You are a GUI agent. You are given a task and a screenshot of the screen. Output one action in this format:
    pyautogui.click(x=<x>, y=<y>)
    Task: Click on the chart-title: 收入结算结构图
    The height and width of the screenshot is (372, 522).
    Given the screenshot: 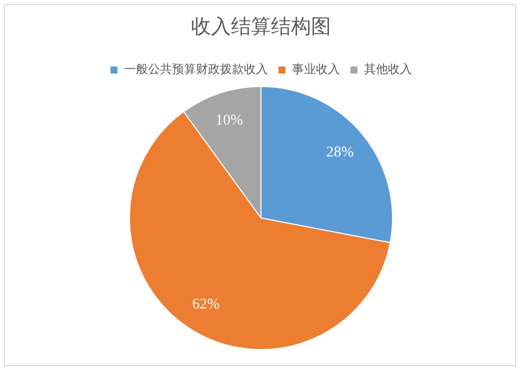 What is the action you would take?
    pyautogui.click(x=261, y=26)
    